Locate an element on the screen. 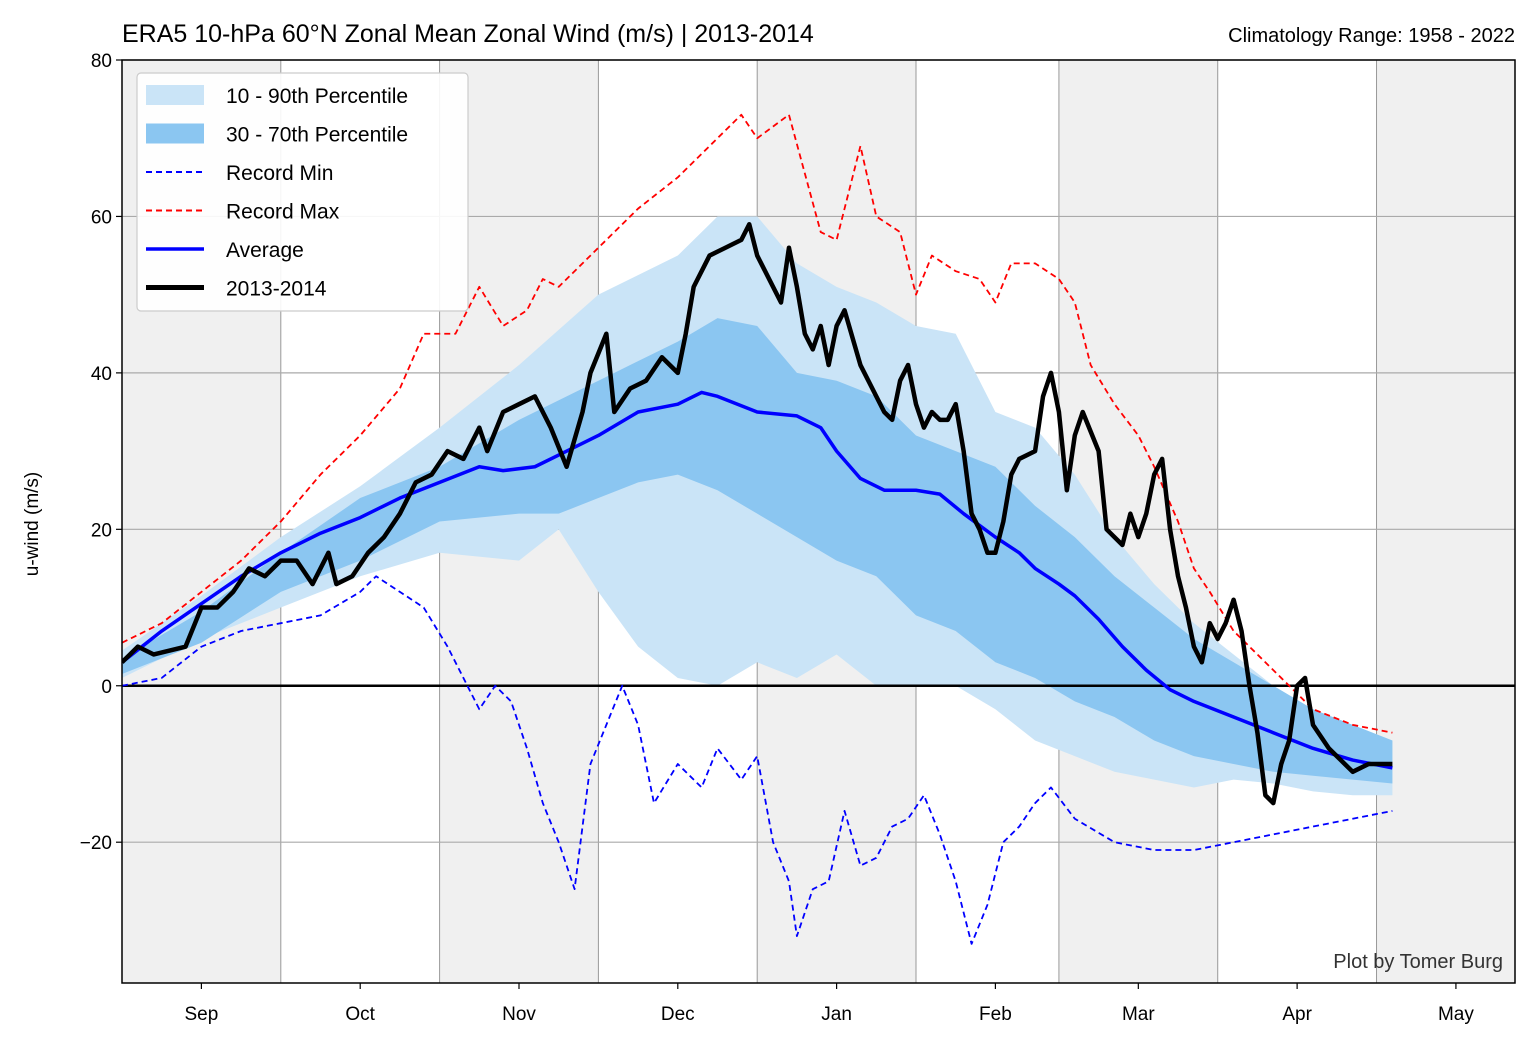 The image size is (1537, 1046). legend-box is located at coordinates (302, 192).